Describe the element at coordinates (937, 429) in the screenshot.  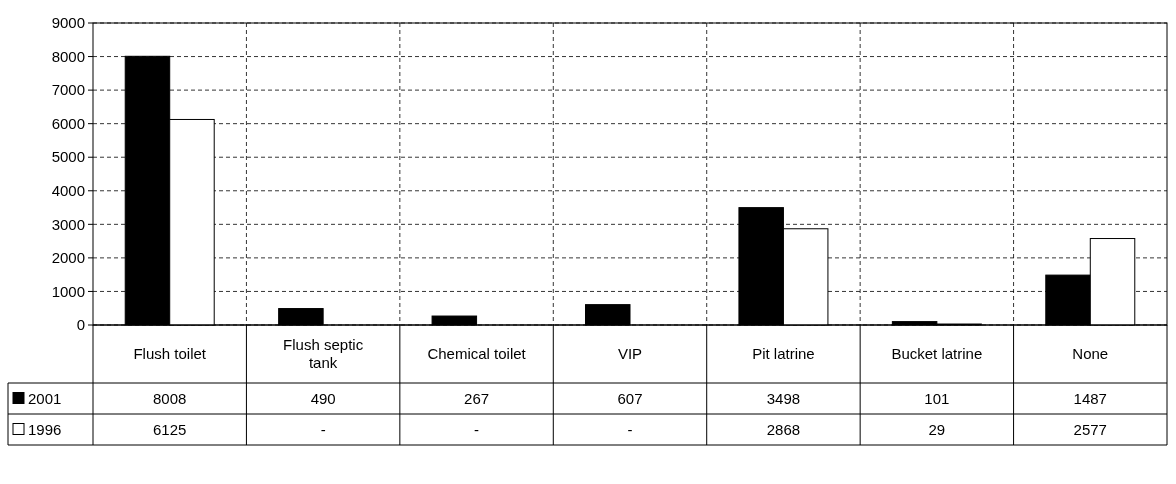
I see `data-label: 29` at that location.